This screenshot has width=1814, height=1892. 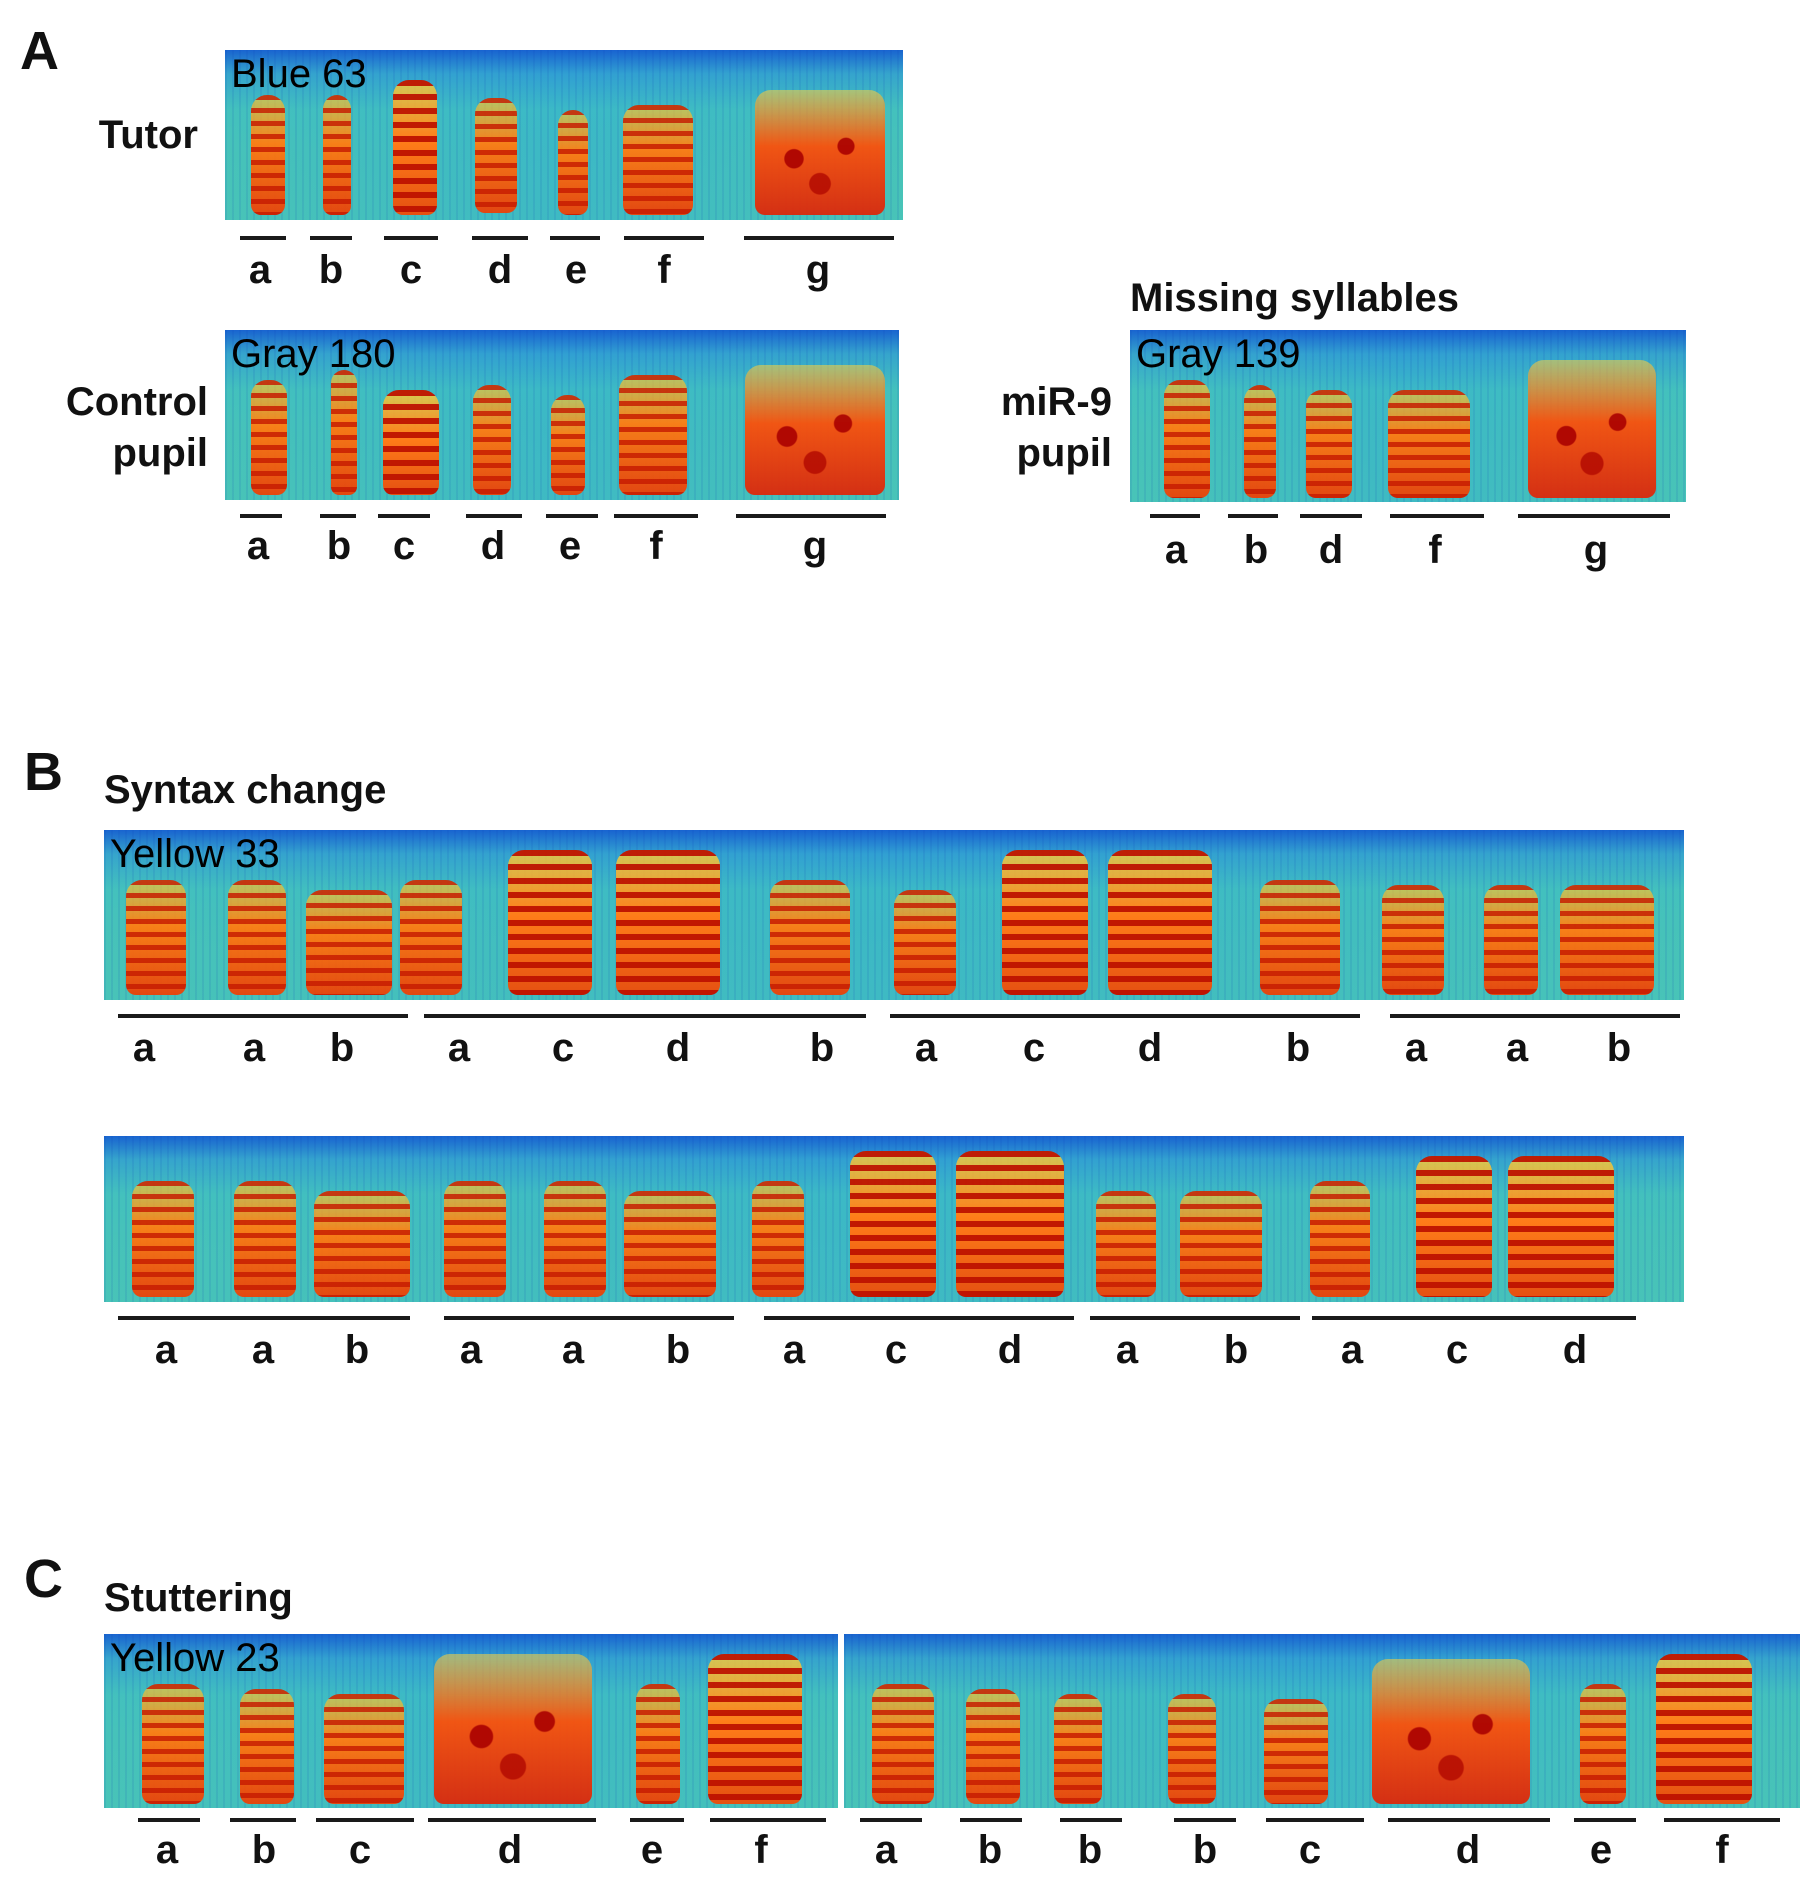 I want to click on tutor-label: Tutor, so click(x=148, y=135).